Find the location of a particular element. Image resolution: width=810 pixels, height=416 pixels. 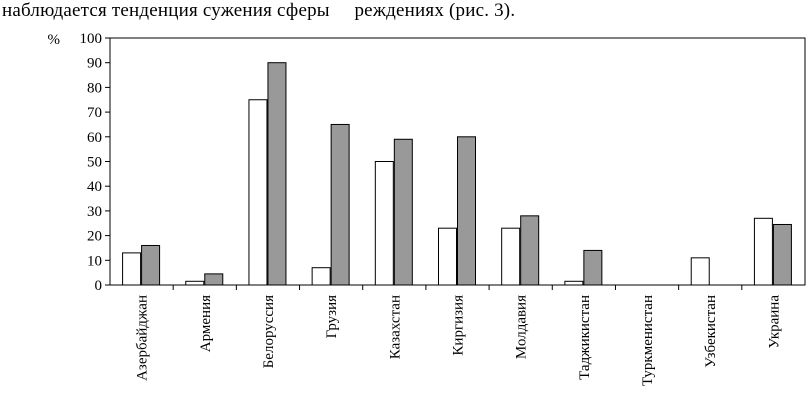

y-tick-label: 40 is located at coordinates (94, 187).